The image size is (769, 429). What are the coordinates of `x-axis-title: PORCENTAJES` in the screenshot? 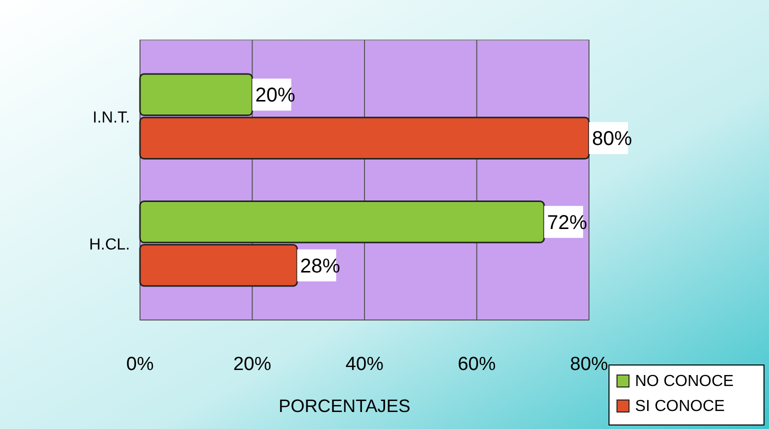 It's located at (344, 406).